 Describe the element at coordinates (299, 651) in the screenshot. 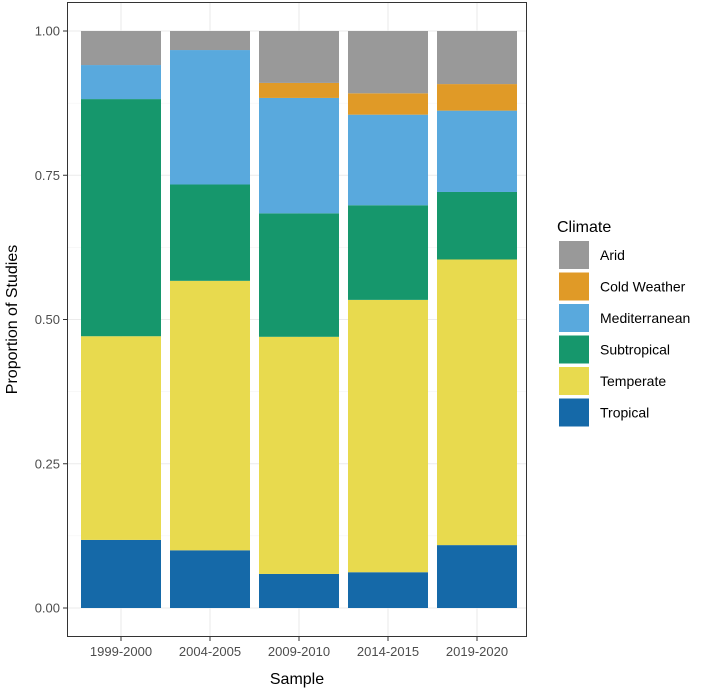

I see `x-tick-label: 2009-2010` at that location.